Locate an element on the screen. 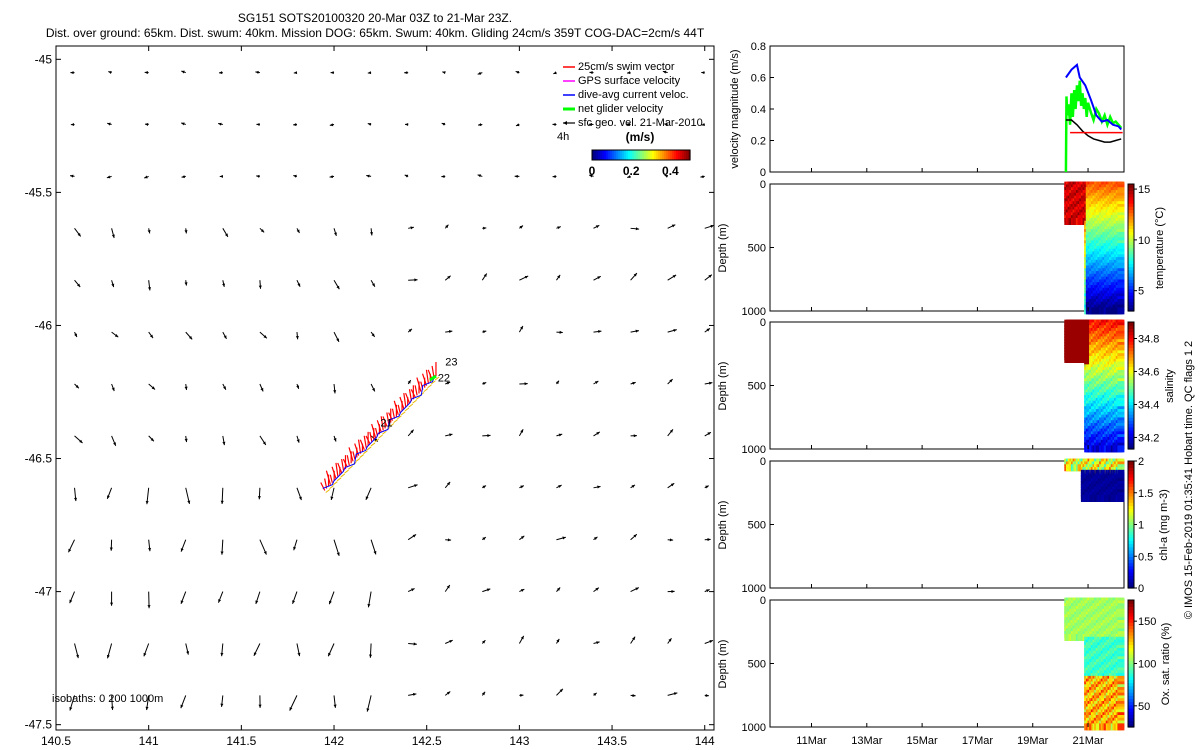 The image size is (1200, 750). time-x-tick-label: 17Mar is located at coordinates (978, 741).